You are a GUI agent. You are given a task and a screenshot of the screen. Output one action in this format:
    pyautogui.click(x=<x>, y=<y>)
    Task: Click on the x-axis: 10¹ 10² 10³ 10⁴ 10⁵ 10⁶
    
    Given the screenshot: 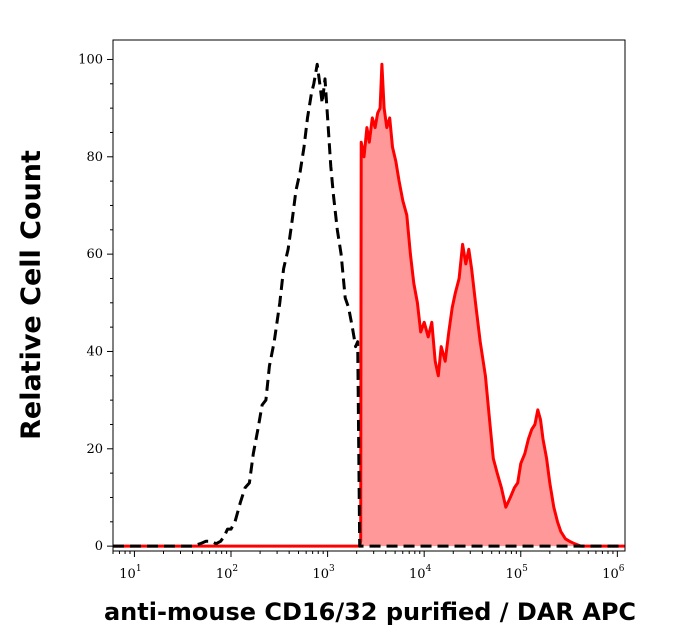 What is the action you would take?
    pyautogui.click(x=368, y=566)
    